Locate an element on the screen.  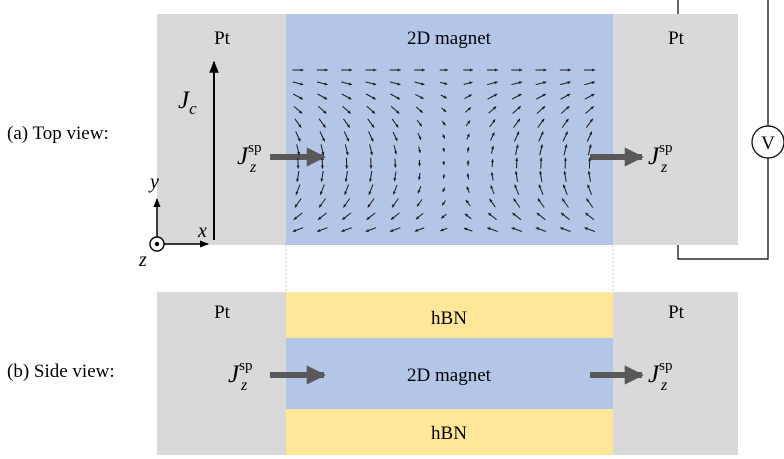
top-right-pt-label: Pt is located at coordinates (676, 38).